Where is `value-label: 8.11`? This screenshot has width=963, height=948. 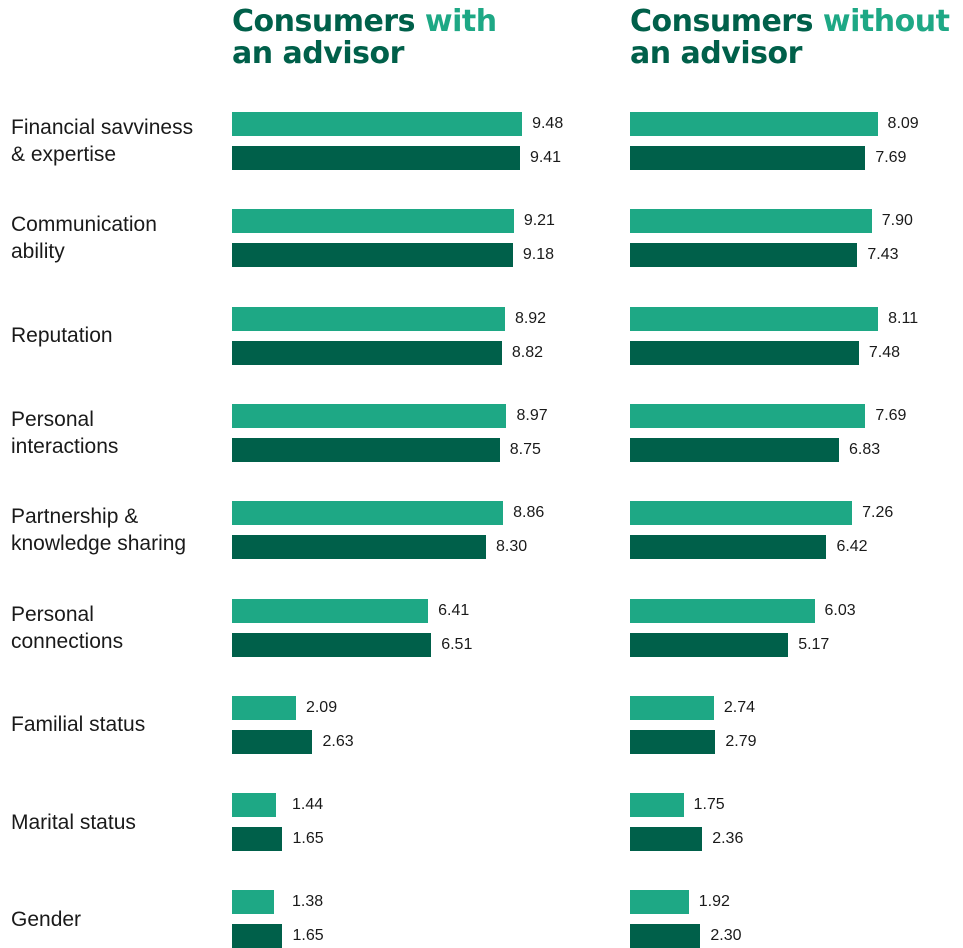 value-label: 8.11 is located at coordinates (903, 318).